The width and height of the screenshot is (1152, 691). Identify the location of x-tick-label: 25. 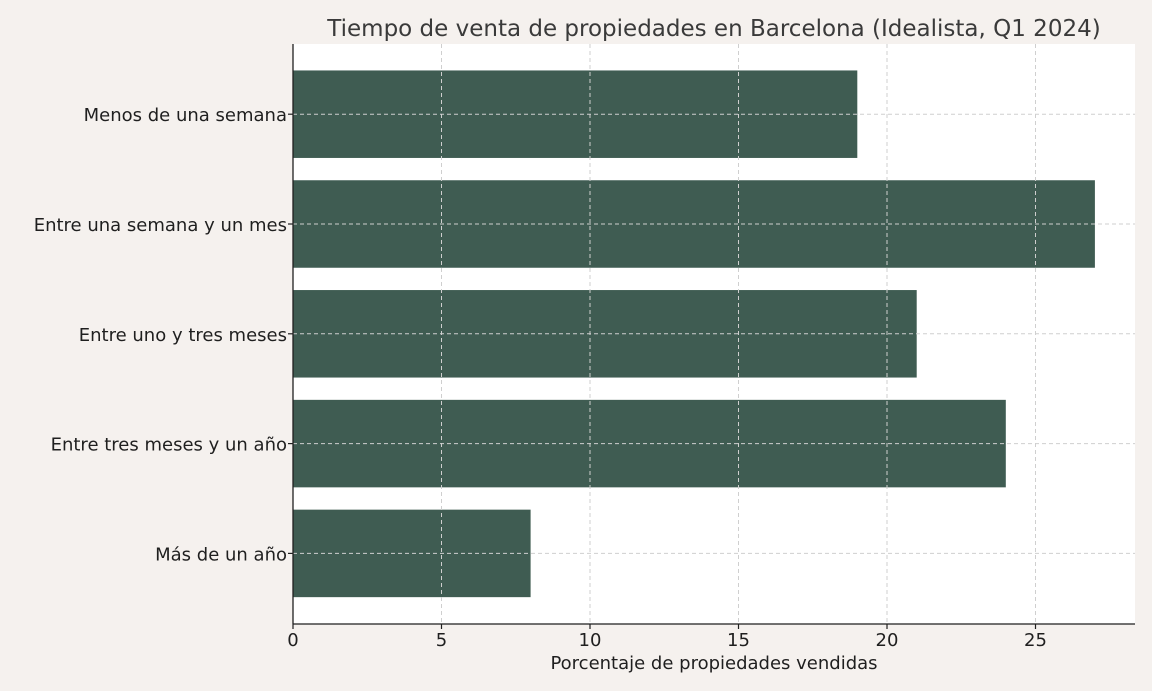
(1035, 640).